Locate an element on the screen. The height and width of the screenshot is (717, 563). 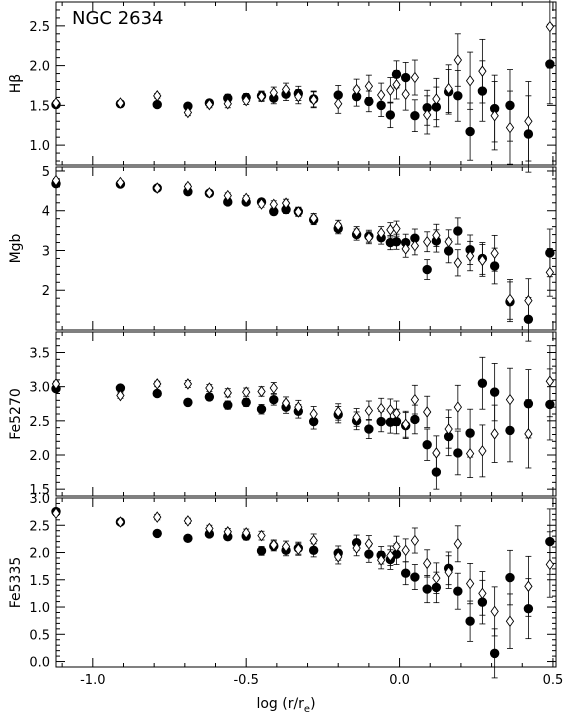
y-tick-label: 1.0 is located at coordinates (39, 608).